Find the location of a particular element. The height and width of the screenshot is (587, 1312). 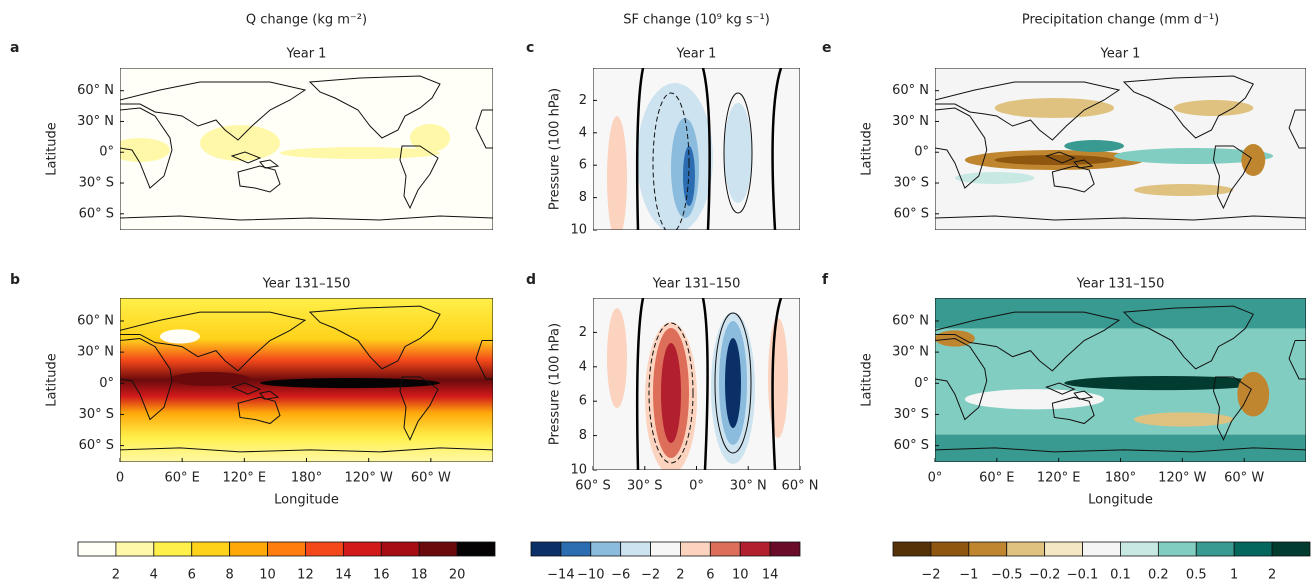

map-e is located at coordinates (1120, 149).